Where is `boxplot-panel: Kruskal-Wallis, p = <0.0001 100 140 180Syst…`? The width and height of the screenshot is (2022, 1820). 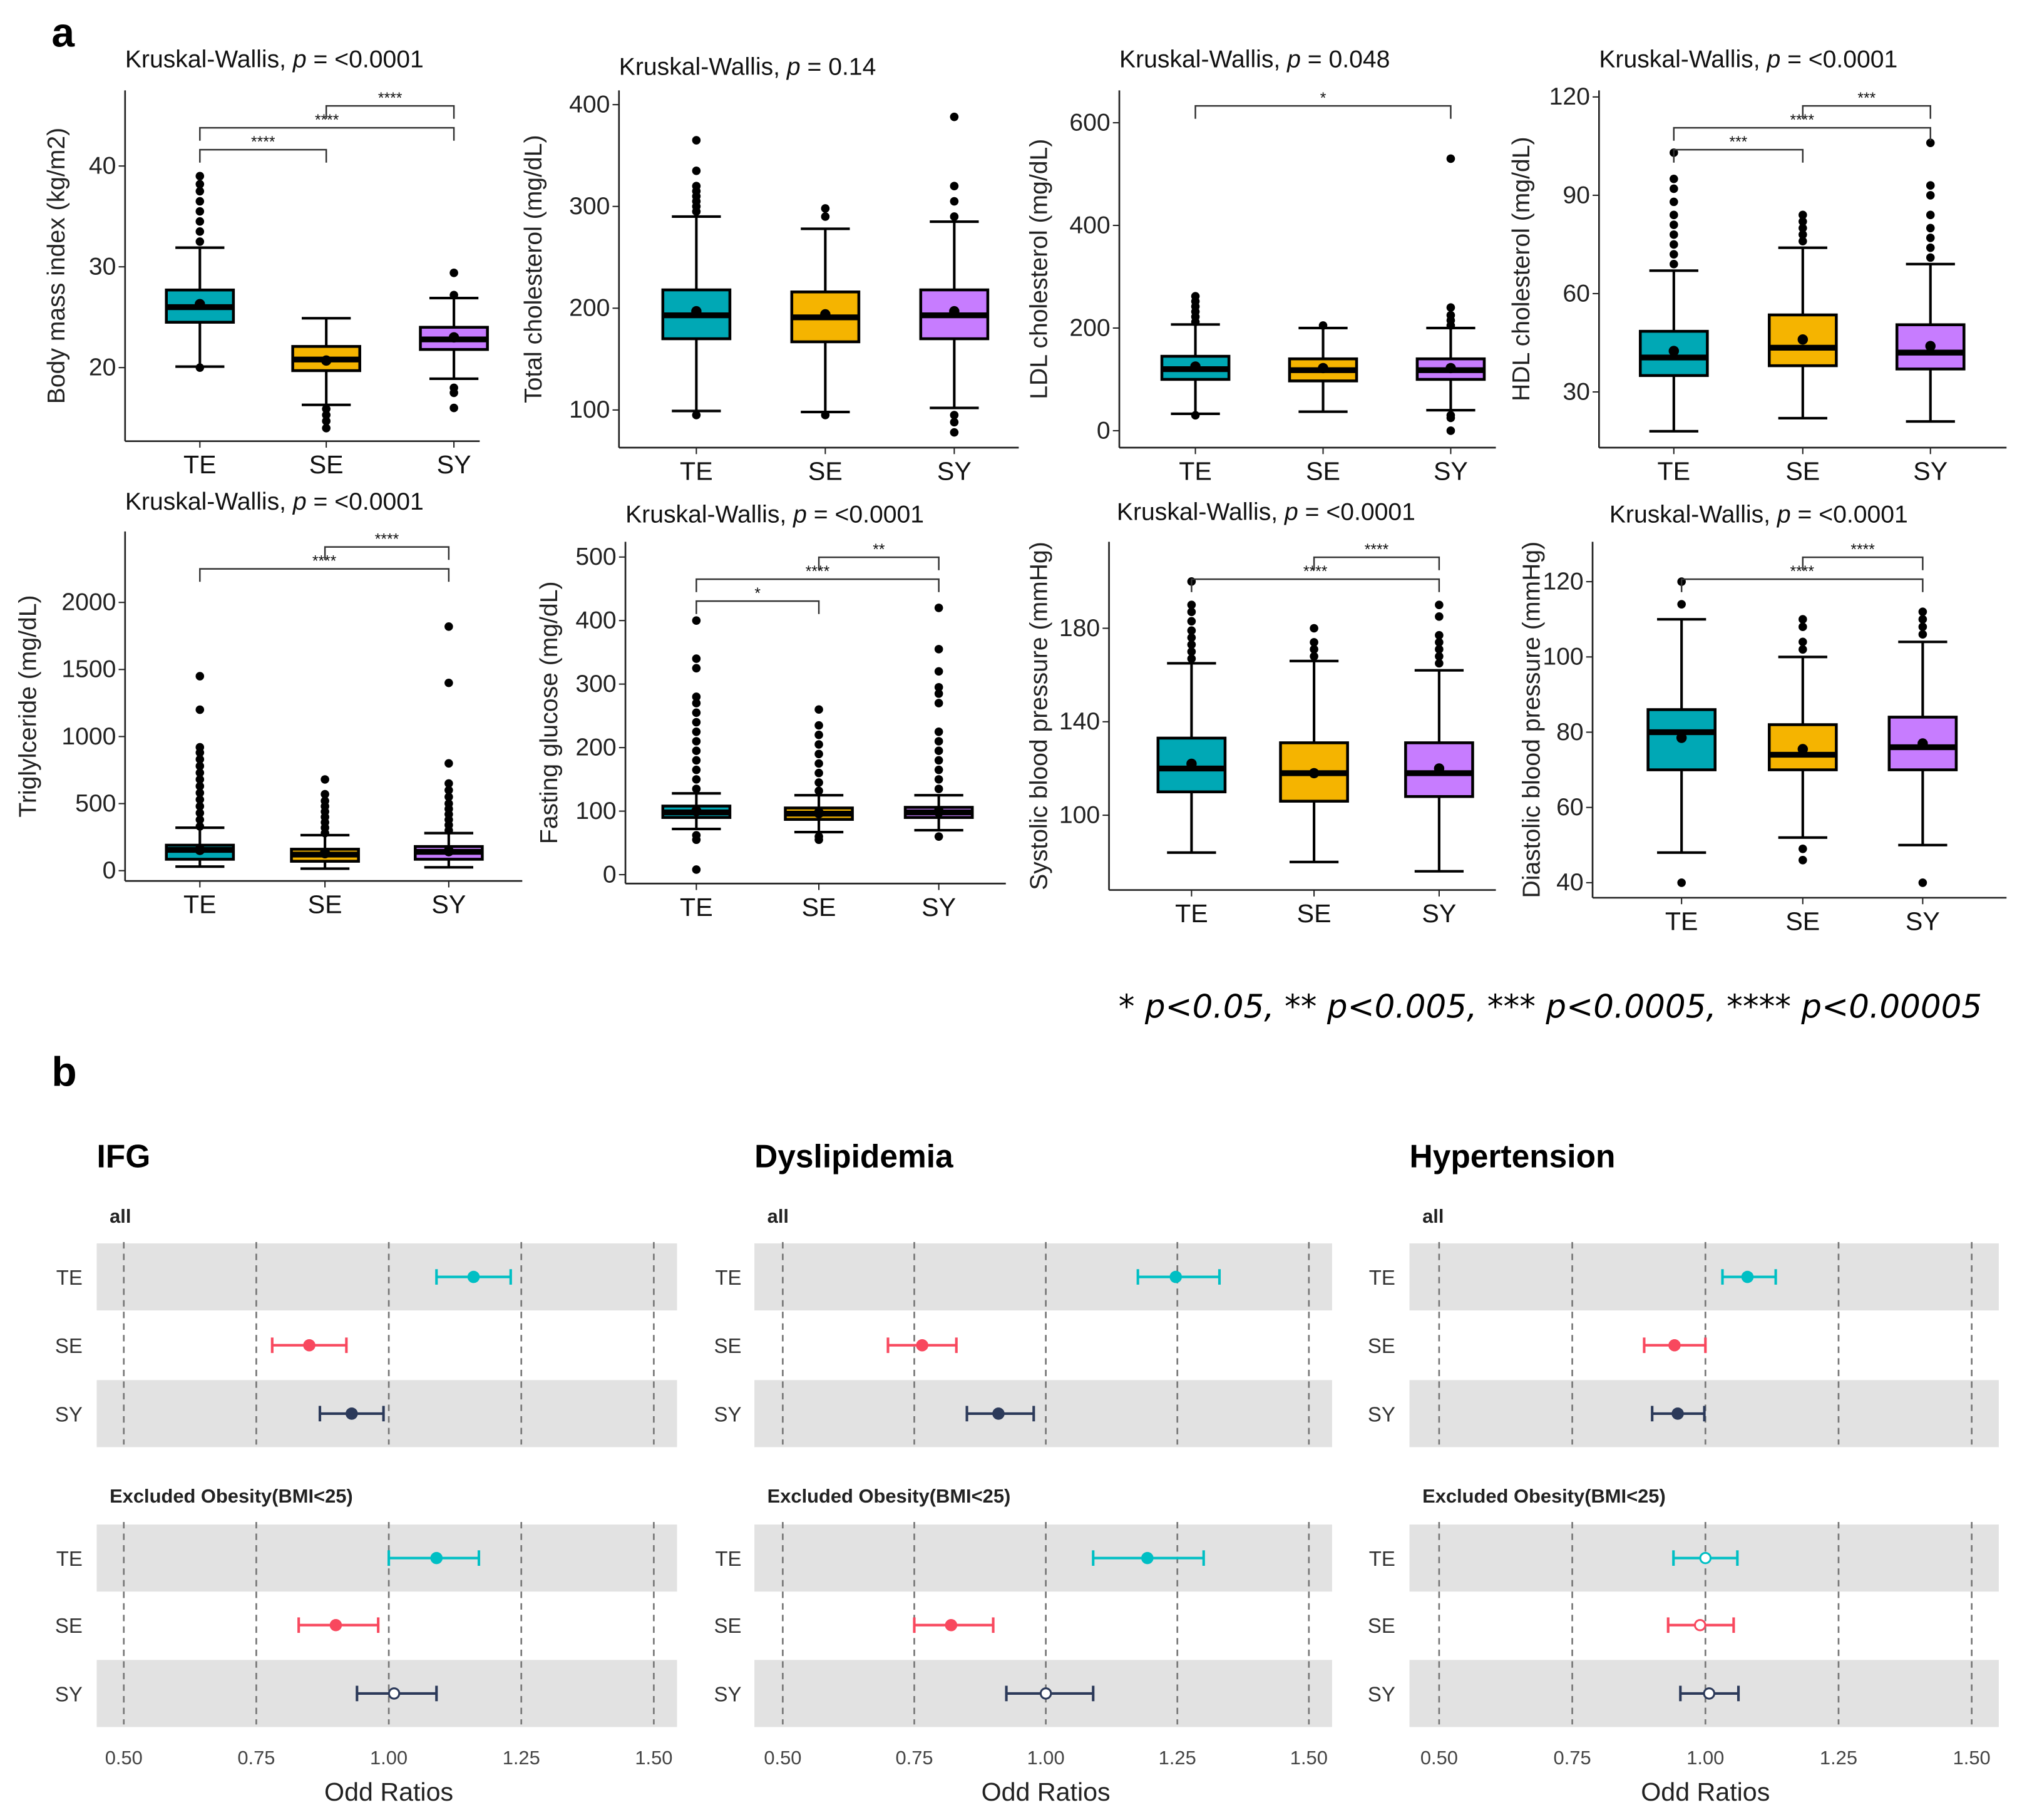 boxplot-panel: Kruskal-Wallis, p = <0.0001 100 140 180Syst… is located at coordinates (1261, 713).